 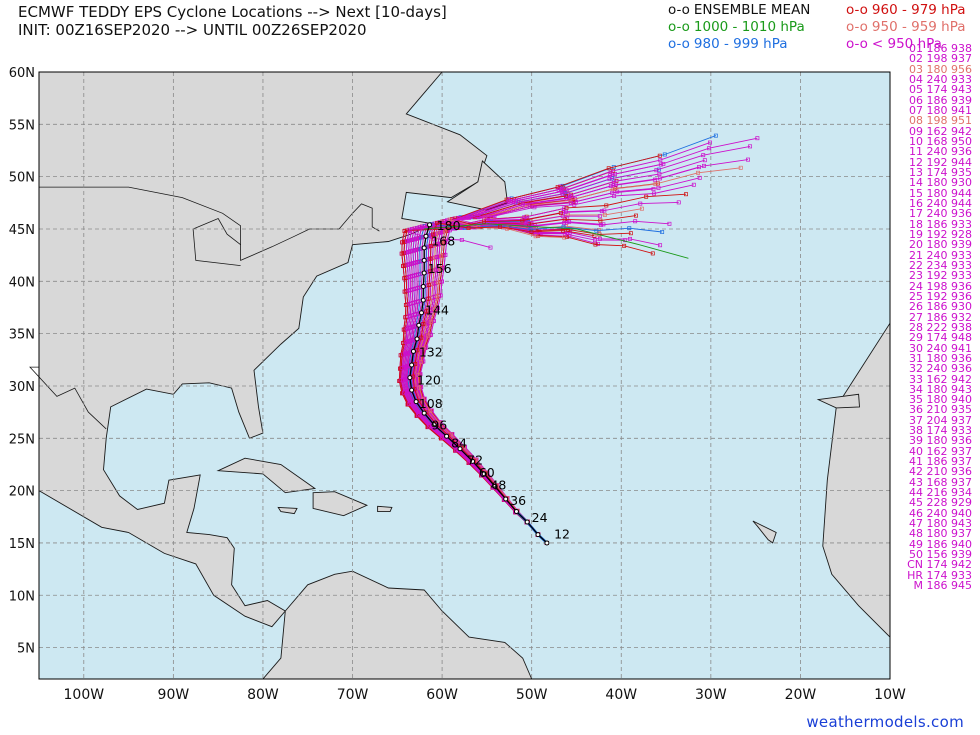 What do you see at coordinates (518, 500) in the screenshot?
I see `mean-hour-label: 36` at bounding box center [518, 500].